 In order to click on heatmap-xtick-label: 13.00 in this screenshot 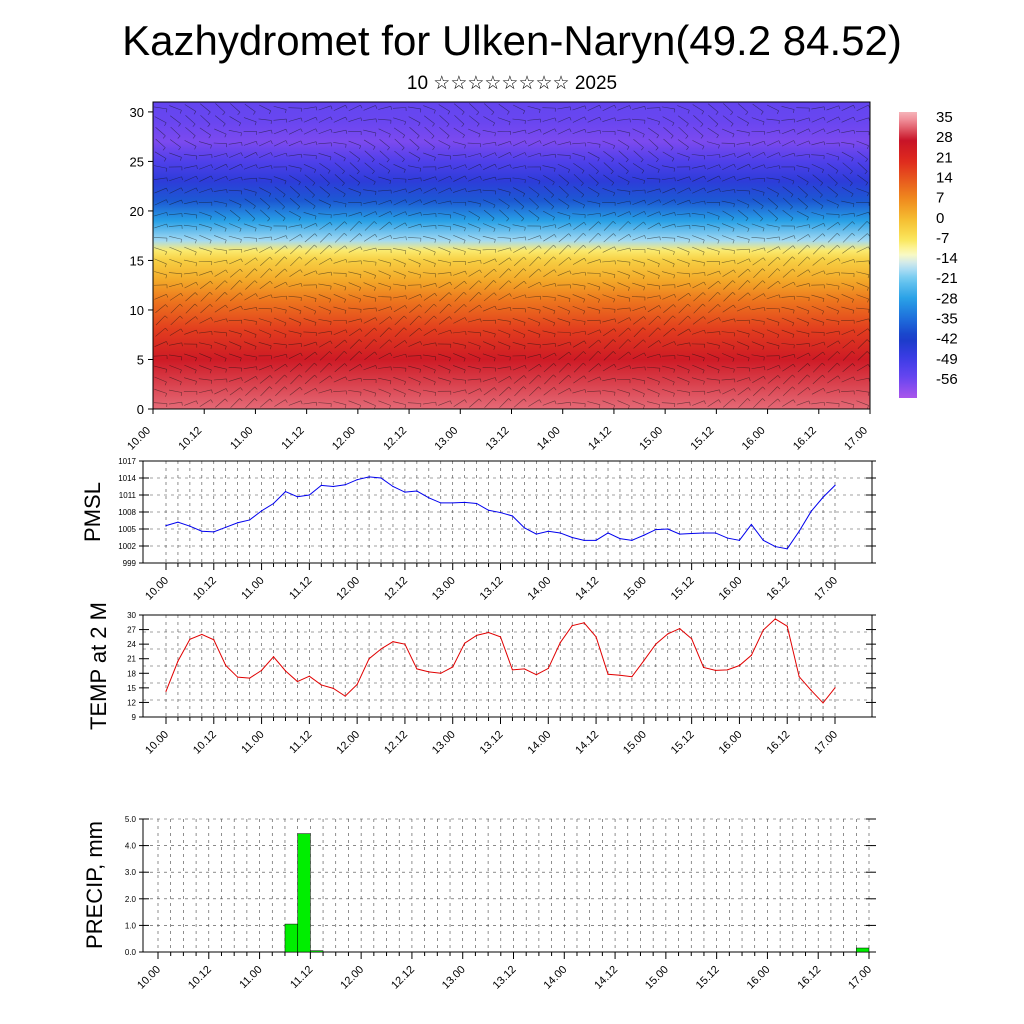, I will do `click(446, 439)`.